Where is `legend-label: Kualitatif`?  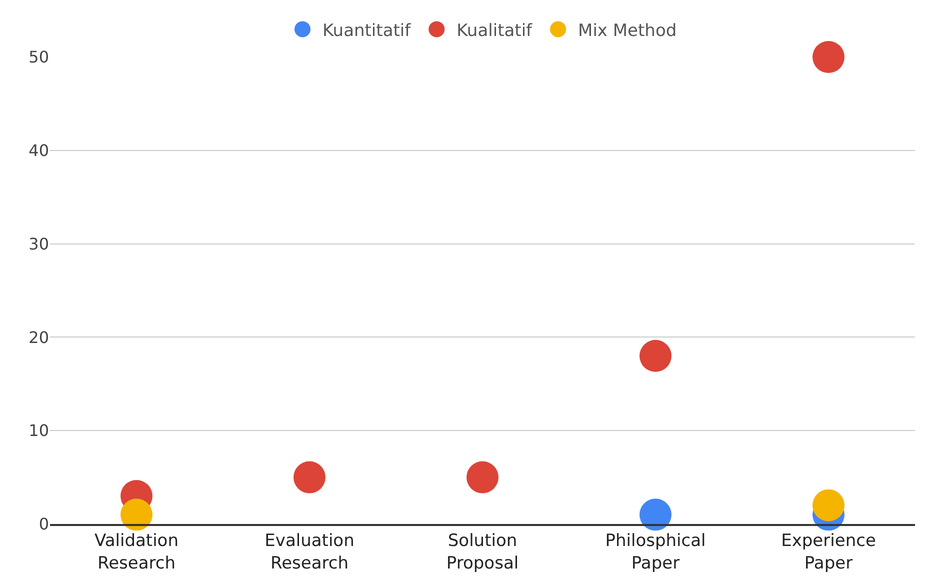 legend-label: Kualitatif is located at coordinates (495, 30).